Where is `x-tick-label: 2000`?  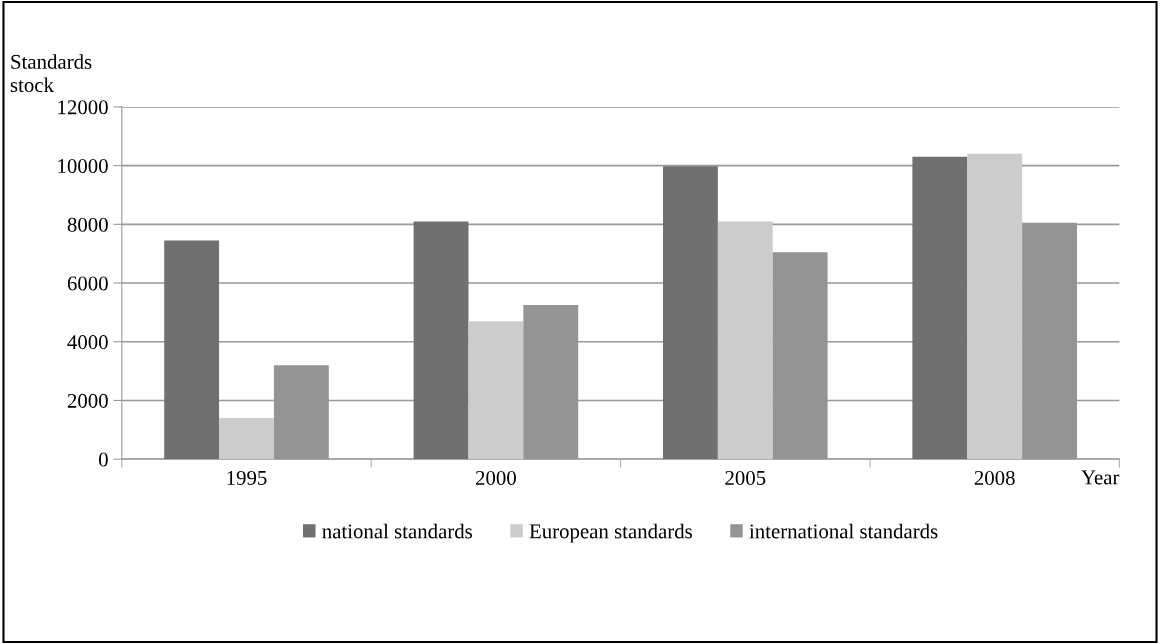 x-tick-label: 2000 is located at coordinates (495, 477).